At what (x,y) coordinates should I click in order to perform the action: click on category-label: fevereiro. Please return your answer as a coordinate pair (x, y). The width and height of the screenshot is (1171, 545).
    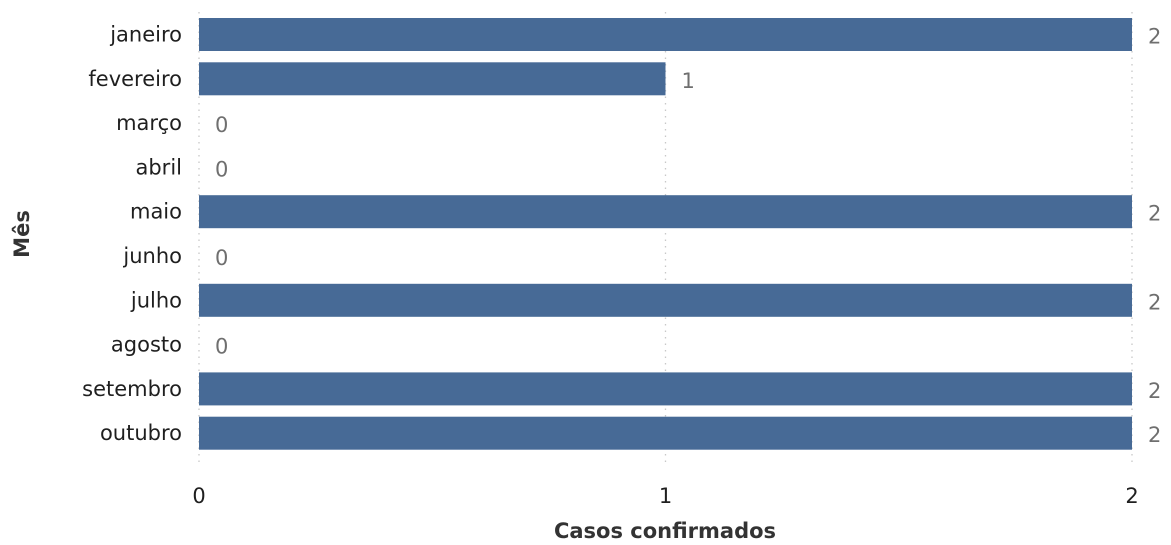
    Looking at the image, I should click on (135, 79).